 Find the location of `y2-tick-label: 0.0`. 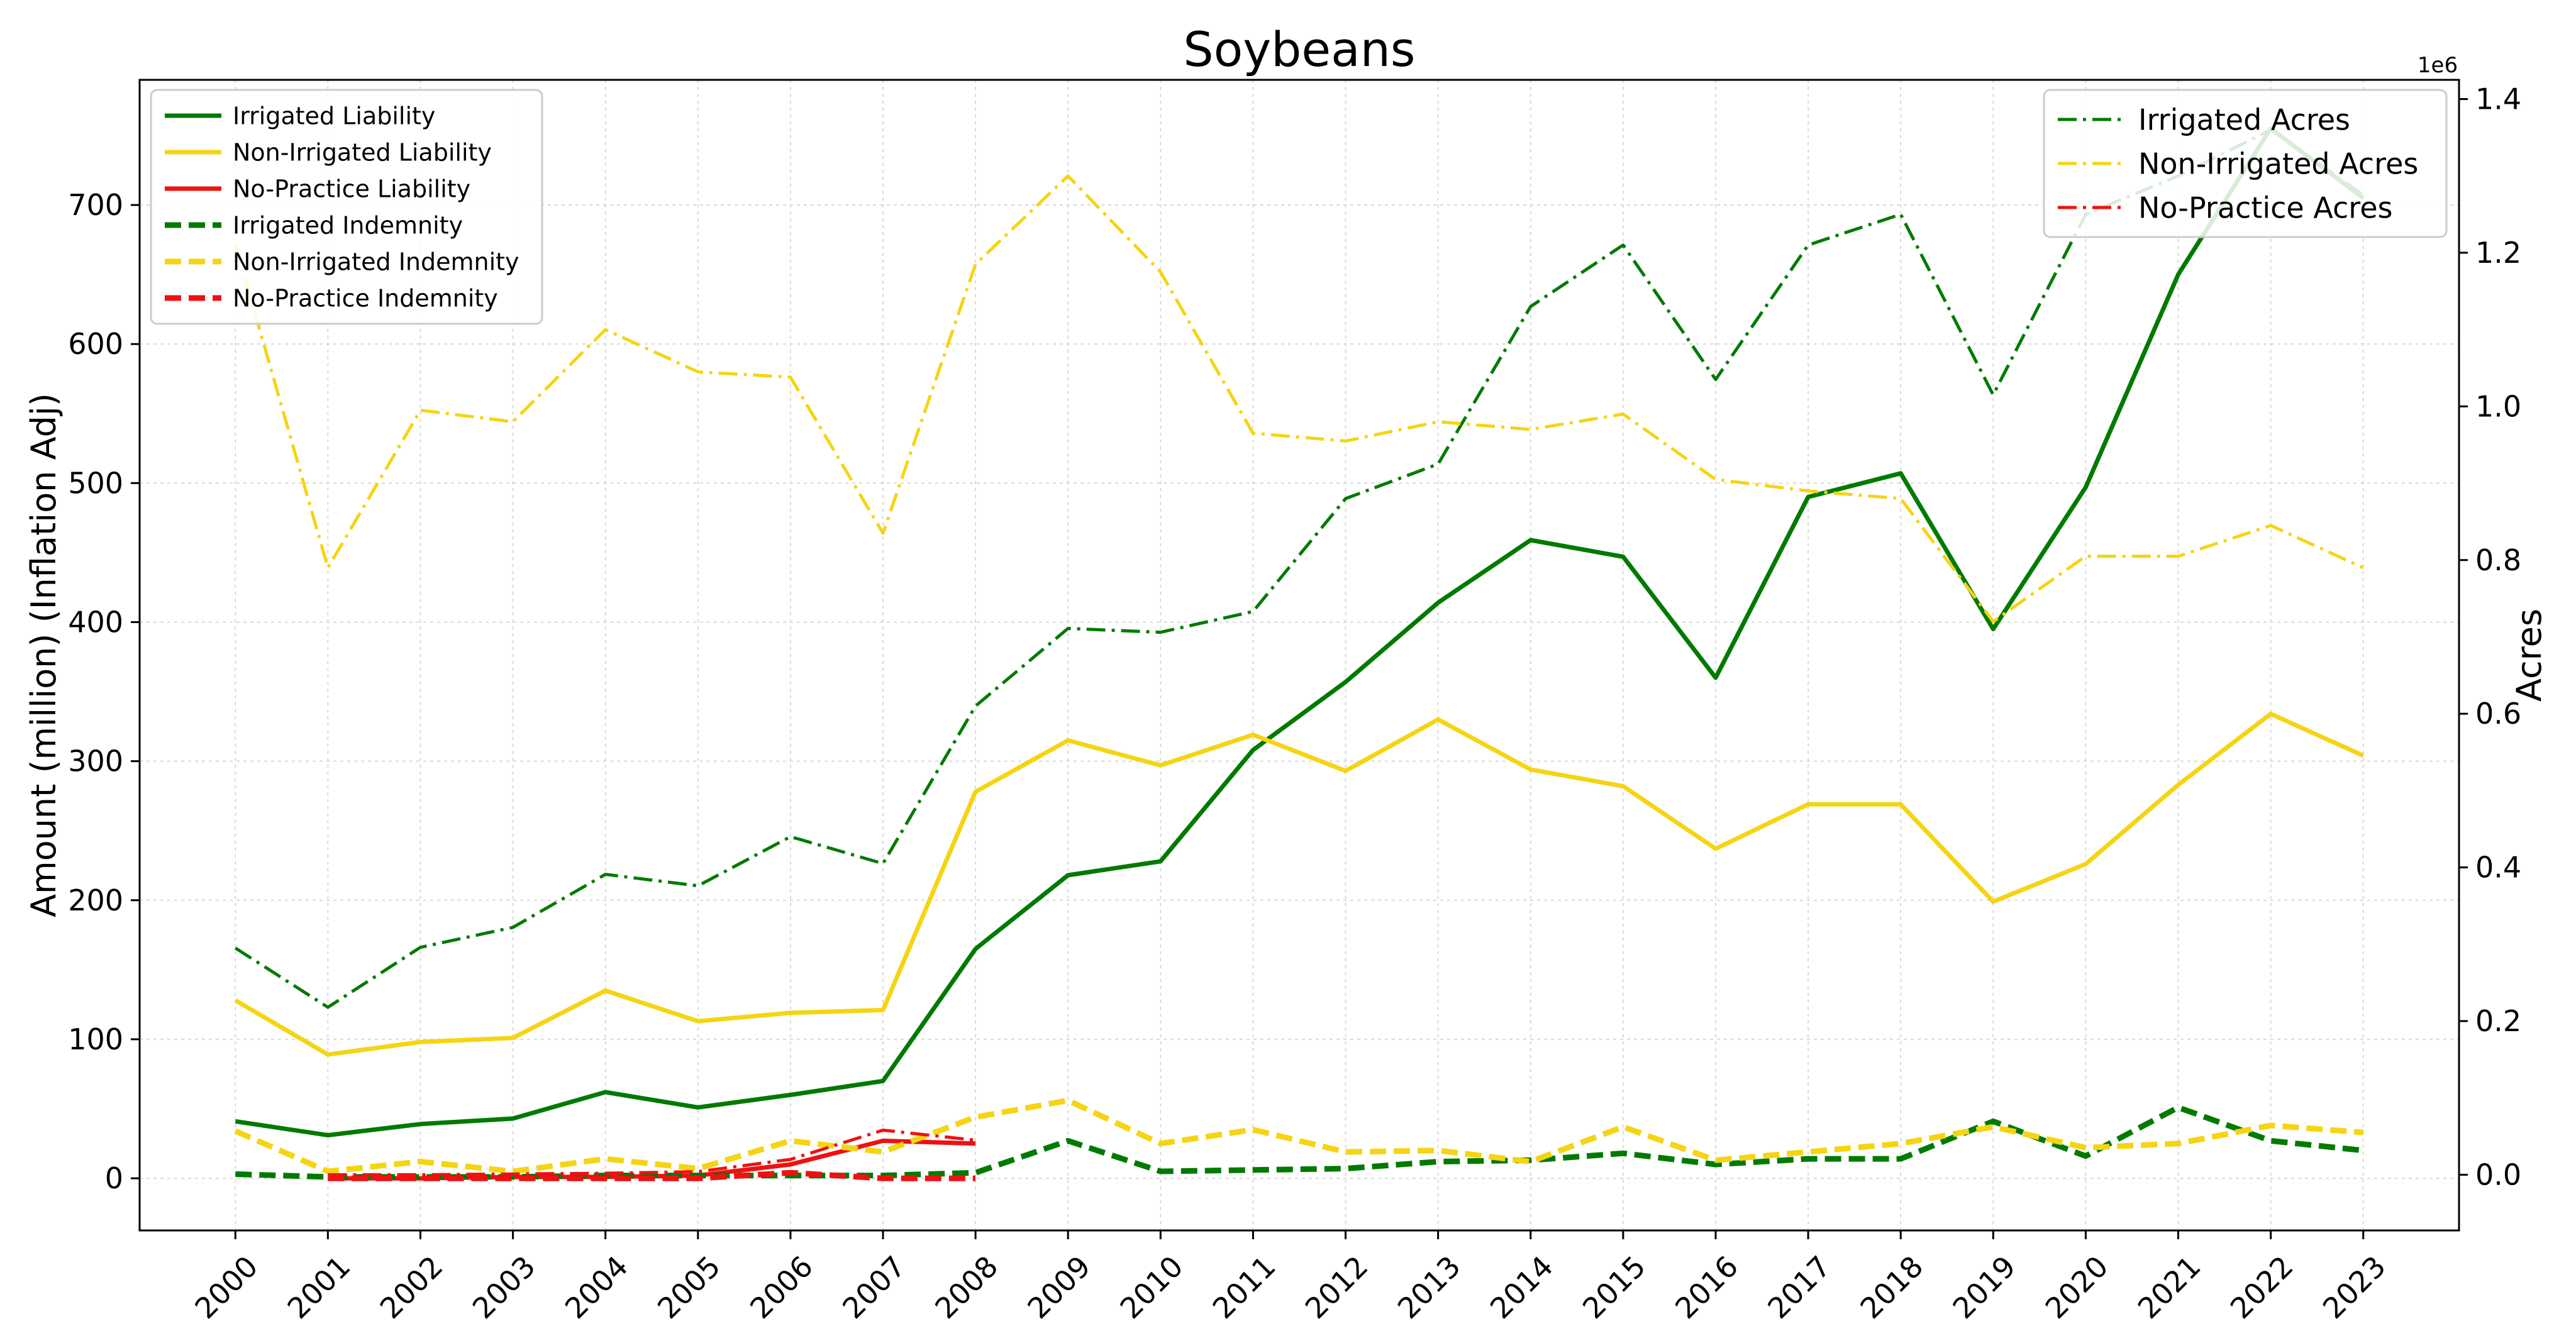

y2-tick-label: 0.0 is located at coordinates (2498, 1174).